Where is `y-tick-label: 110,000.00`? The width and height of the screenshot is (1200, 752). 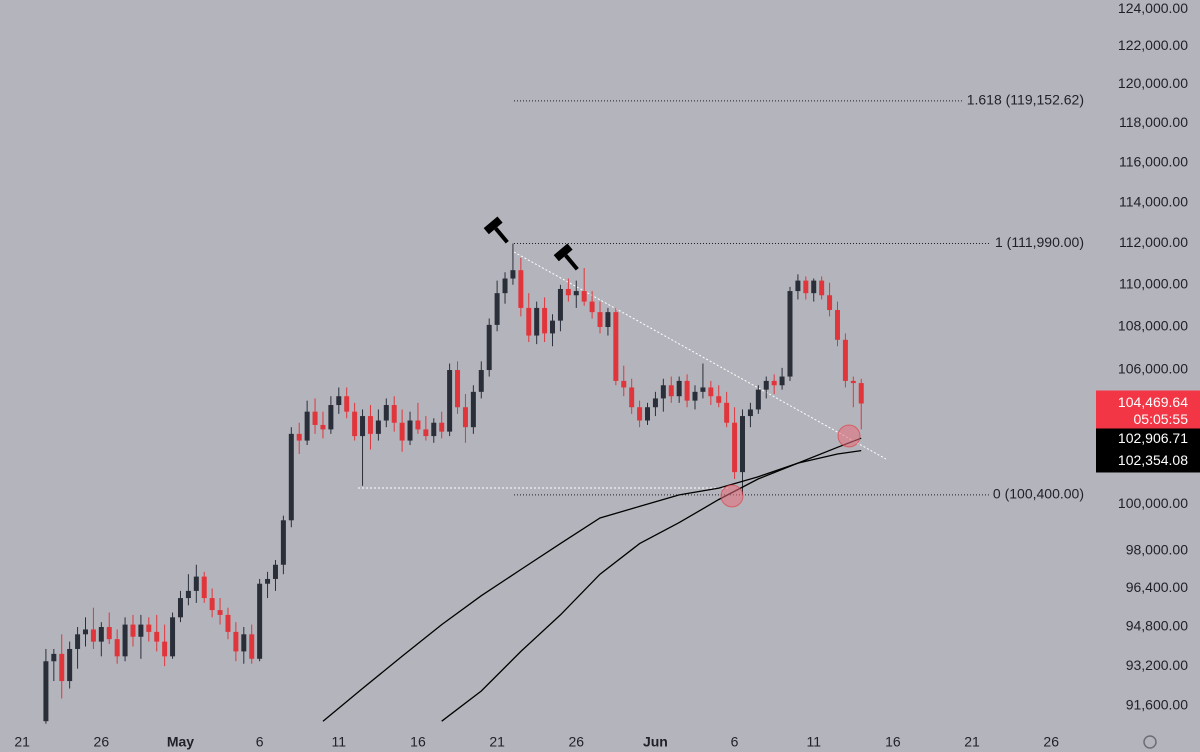
y-tick-label: 110,000.00 is located at coordinates (1153, 283).